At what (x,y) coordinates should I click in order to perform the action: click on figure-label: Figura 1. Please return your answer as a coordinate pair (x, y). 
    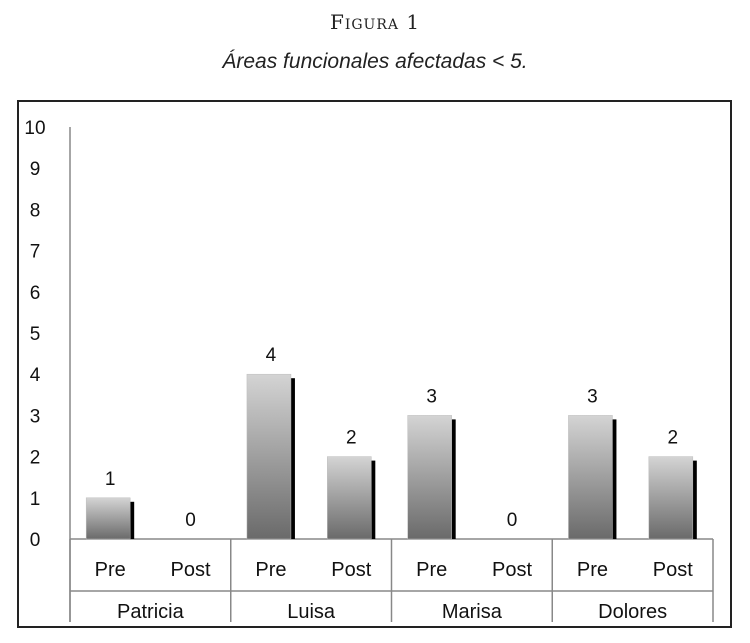
    Looking at the image, I should click on (375, 22).